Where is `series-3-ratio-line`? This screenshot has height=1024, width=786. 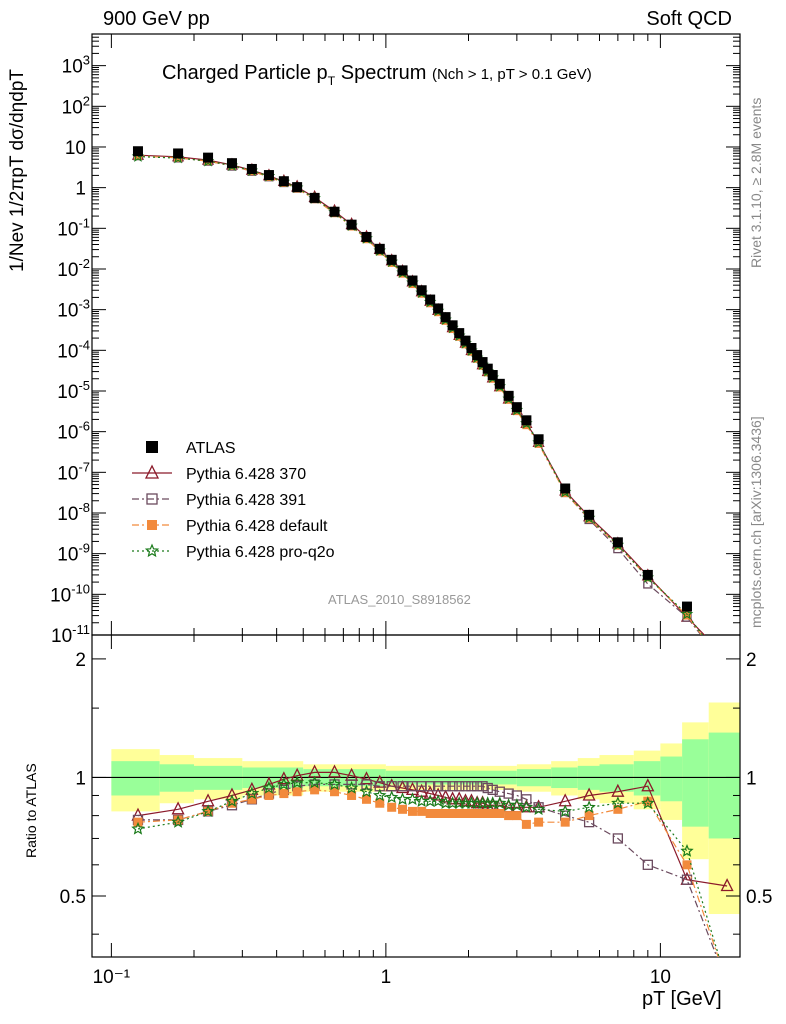 series-3-ratio-line is located at coordinates (428, 873).